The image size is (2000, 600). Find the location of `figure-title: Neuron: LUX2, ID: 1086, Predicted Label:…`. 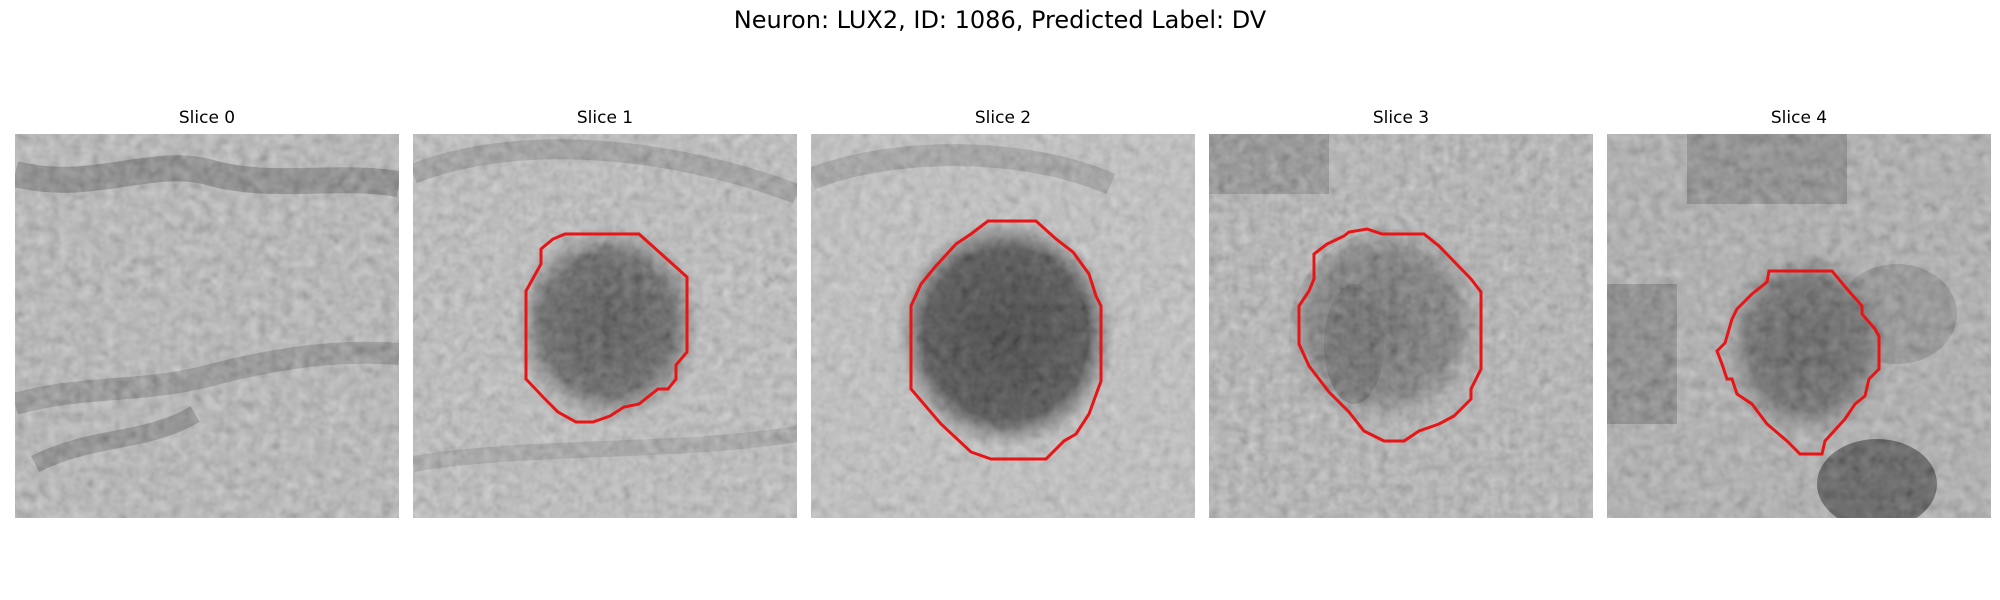

figure-title: Neuron: LUX2, ID: 1086, Predicted Label:… is located at coordinates (1000, 20).